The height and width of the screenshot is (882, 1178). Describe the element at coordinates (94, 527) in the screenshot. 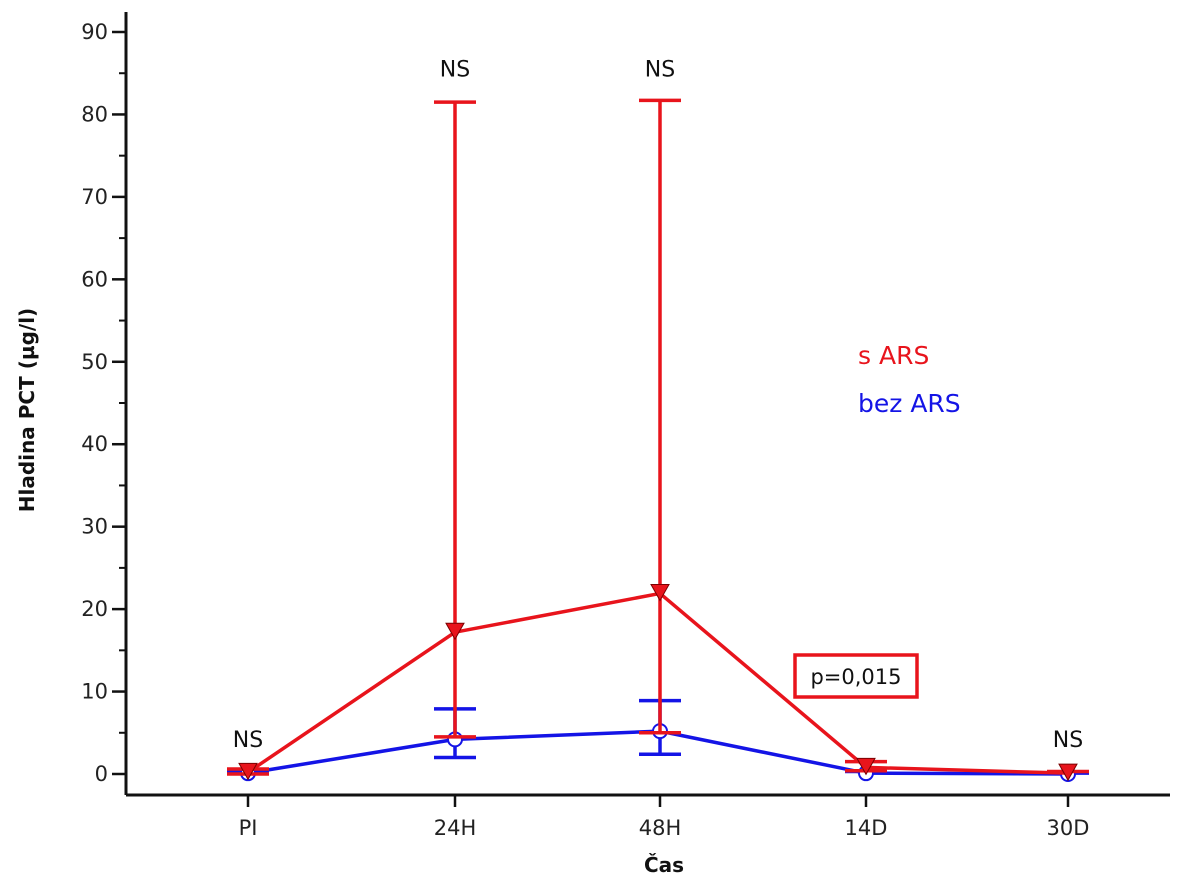

I see `y-tick-label: 30` at that location.